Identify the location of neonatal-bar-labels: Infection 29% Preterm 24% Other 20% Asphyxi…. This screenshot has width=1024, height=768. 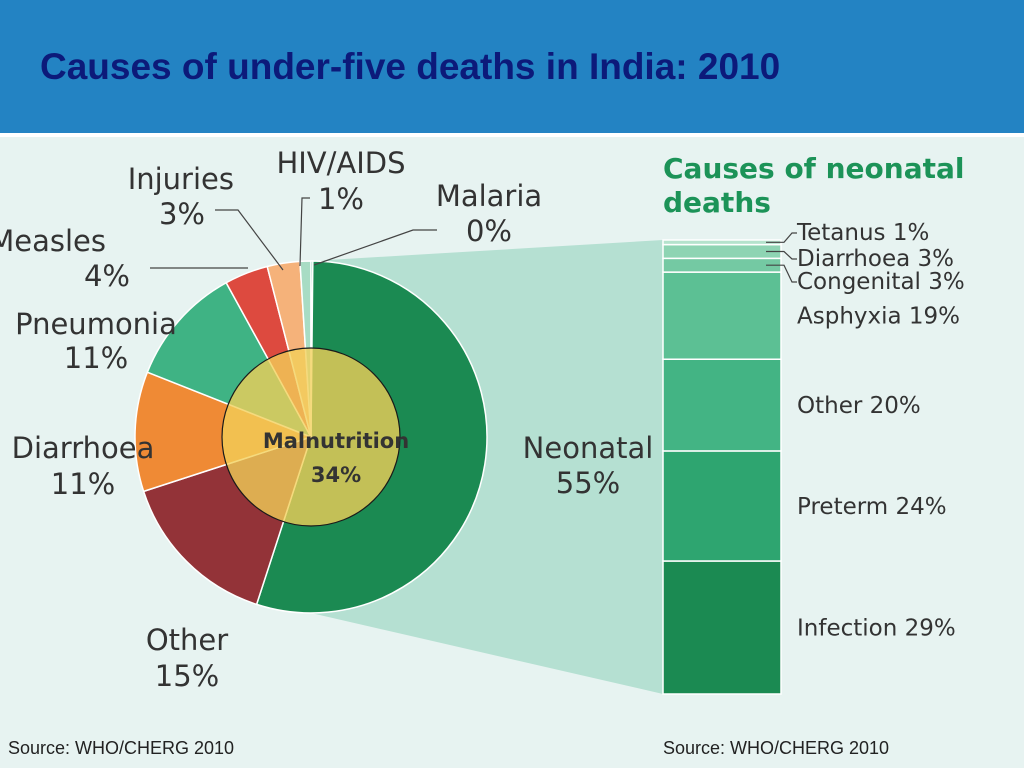
(865, 431).